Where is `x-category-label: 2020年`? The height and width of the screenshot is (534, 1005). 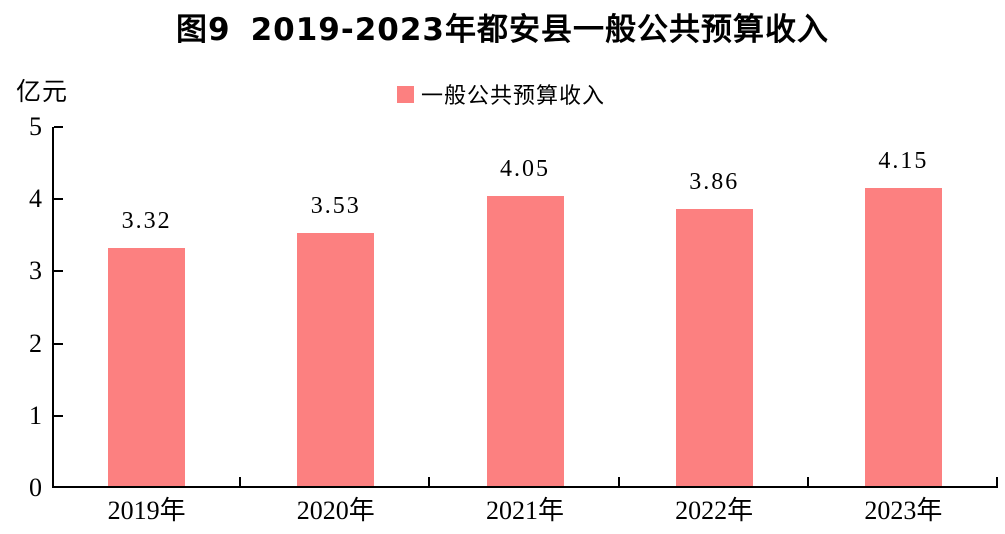 x-category-label: 2020年 is located at coordinates (335, 510).